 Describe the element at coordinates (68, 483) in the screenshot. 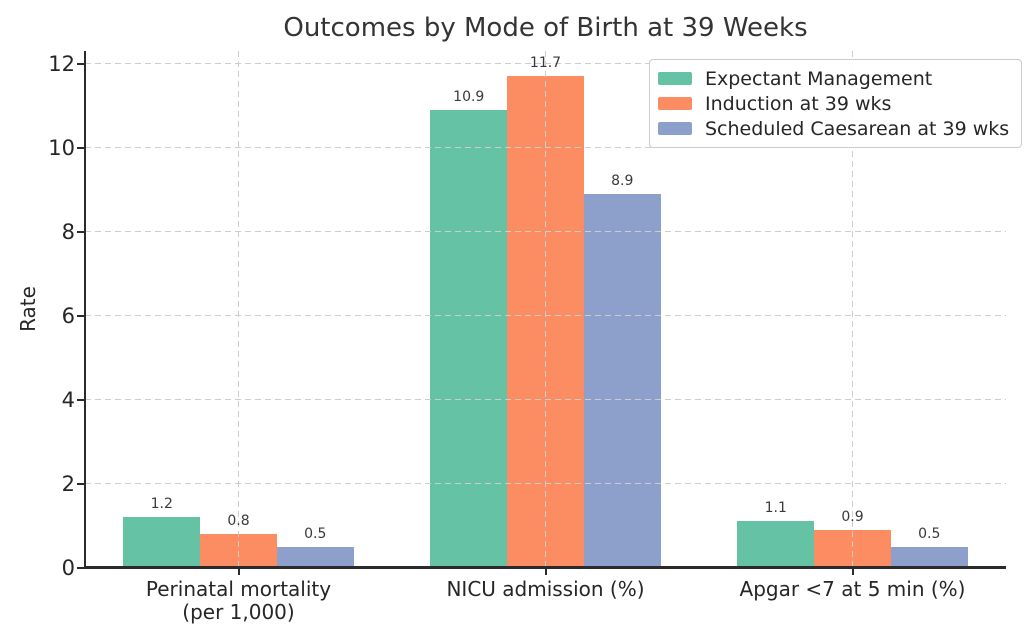

I see `y-tick-label: 2` at that location.